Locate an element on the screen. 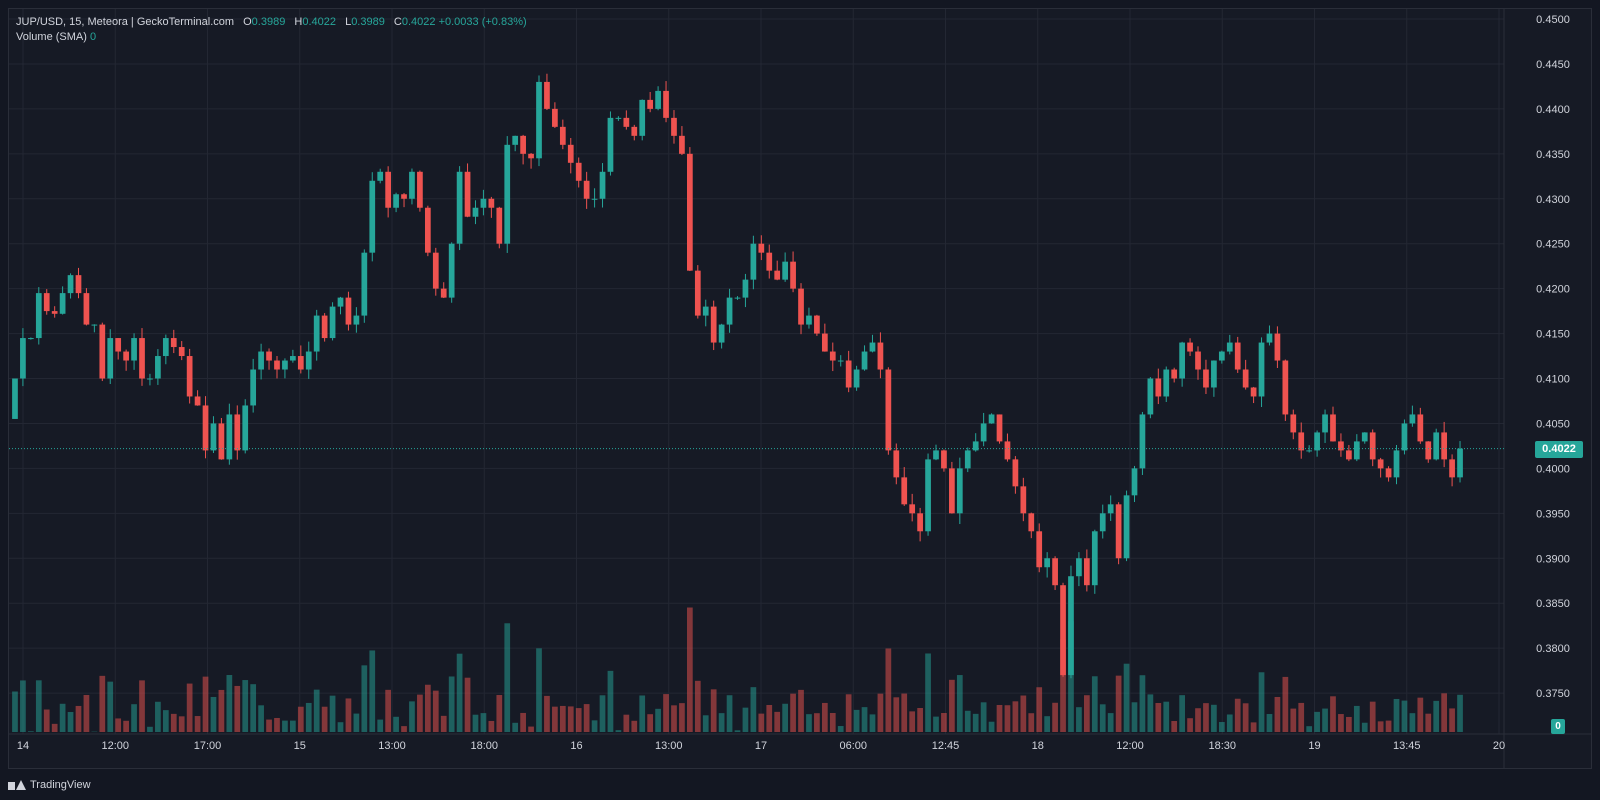  volume-value-tag: 0 is located at coordinates (1558, 726).